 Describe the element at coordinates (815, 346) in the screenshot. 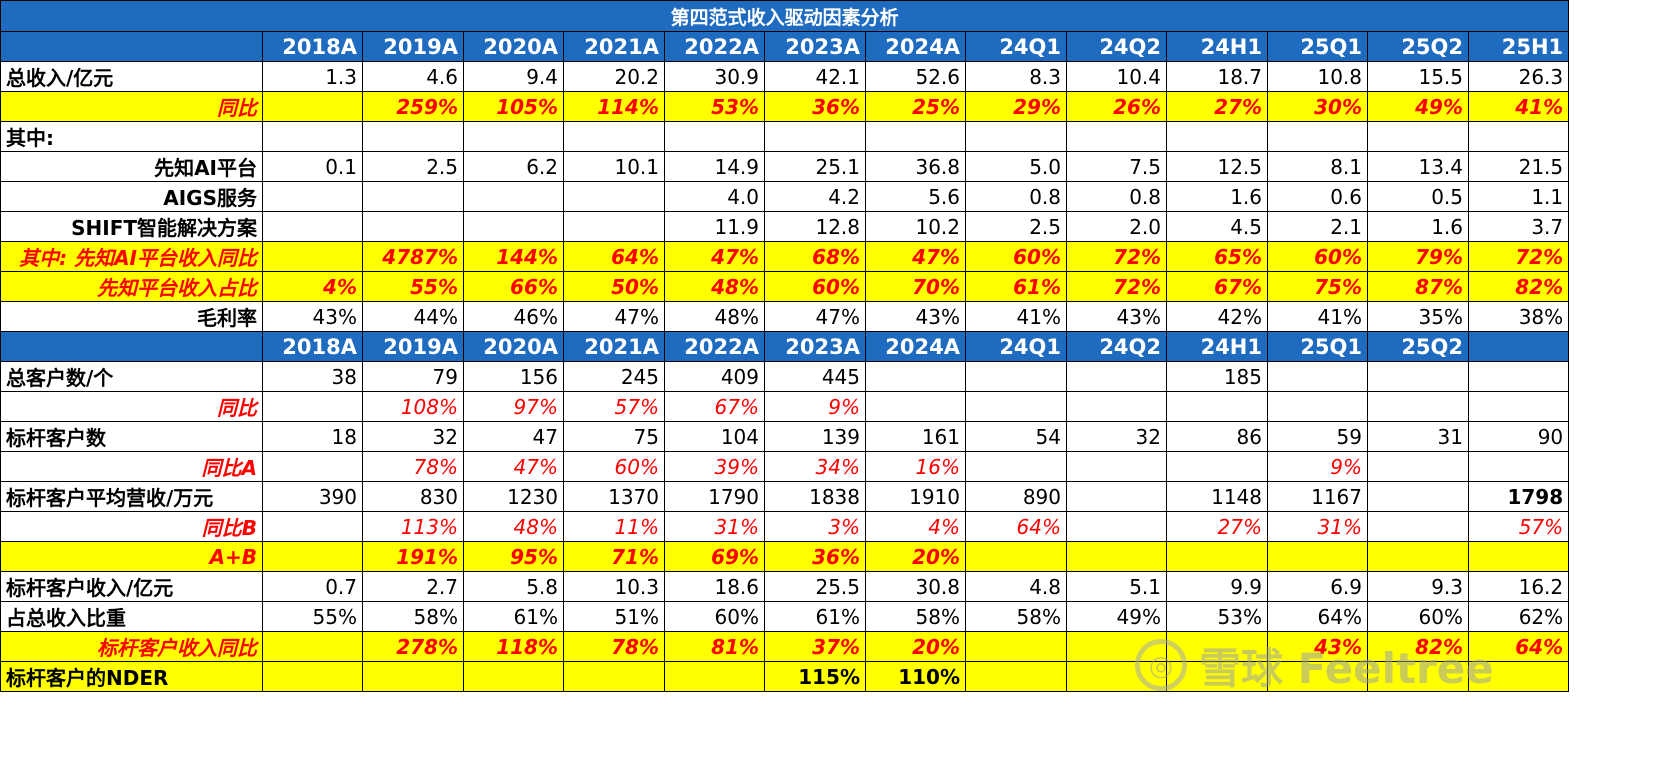

I see `column-header: 2023A` at that location.